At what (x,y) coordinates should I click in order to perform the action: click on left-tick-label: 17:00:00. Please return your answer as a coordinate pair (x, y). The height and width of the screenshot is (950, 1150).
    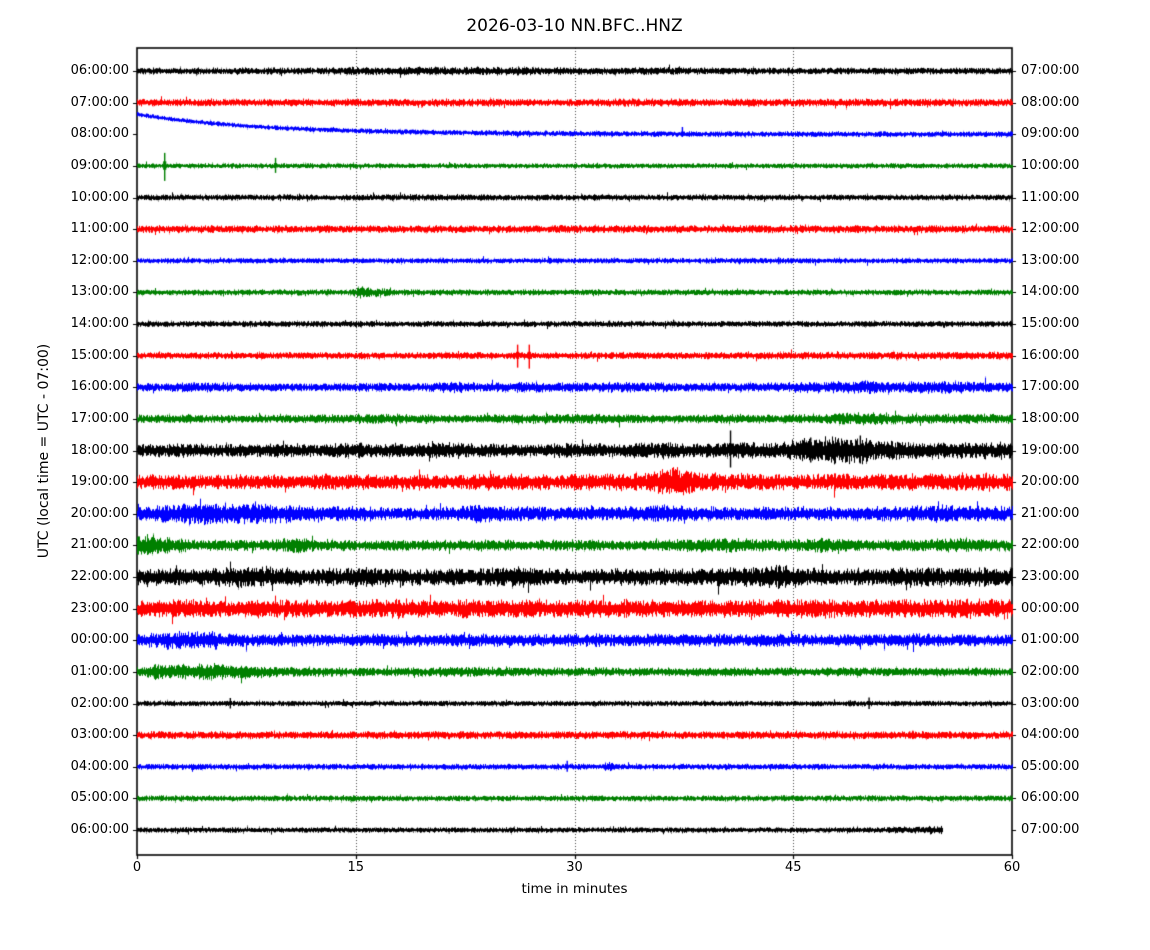
    Looking at the image, I should click on (99, 418).